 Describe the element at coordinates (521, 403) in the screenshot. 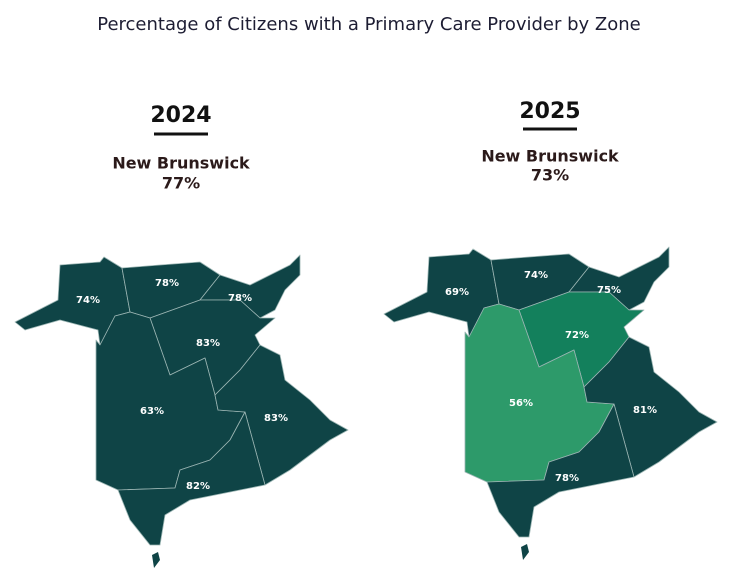

I see `zone-label: 56%` at that location.